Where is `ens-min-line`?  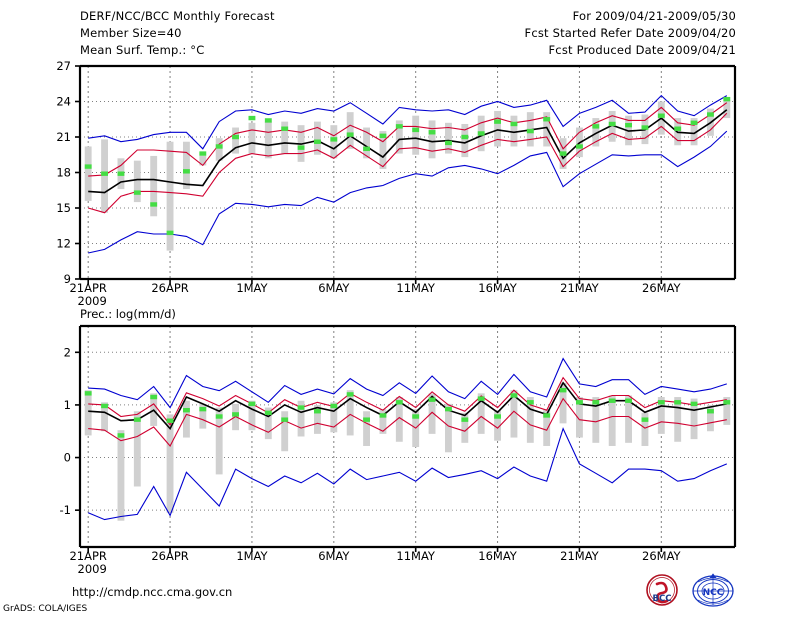 ens-min-line is located at coordinates (407, 474).